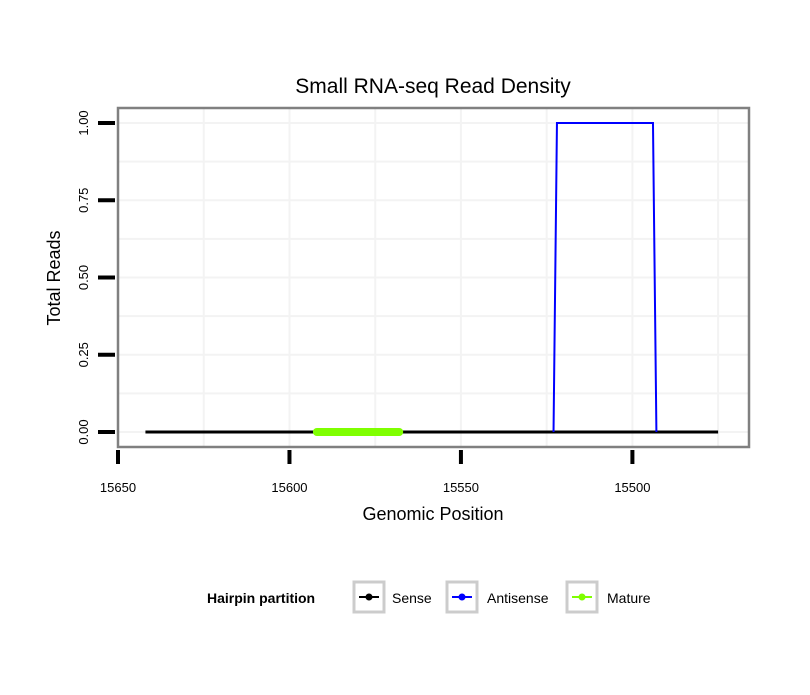 The image size is (810, 695). What do you see at coordinates (412, 598) in the screenshot?
I see `legend-label: Sense` at bounding box center [412, 598].